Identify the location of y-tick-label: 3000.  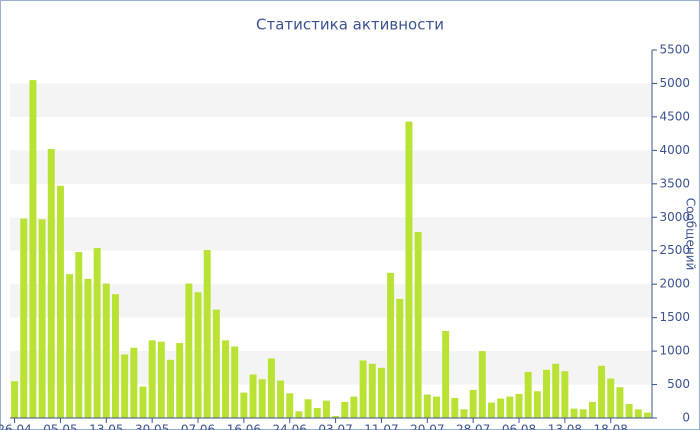
(674, 217).